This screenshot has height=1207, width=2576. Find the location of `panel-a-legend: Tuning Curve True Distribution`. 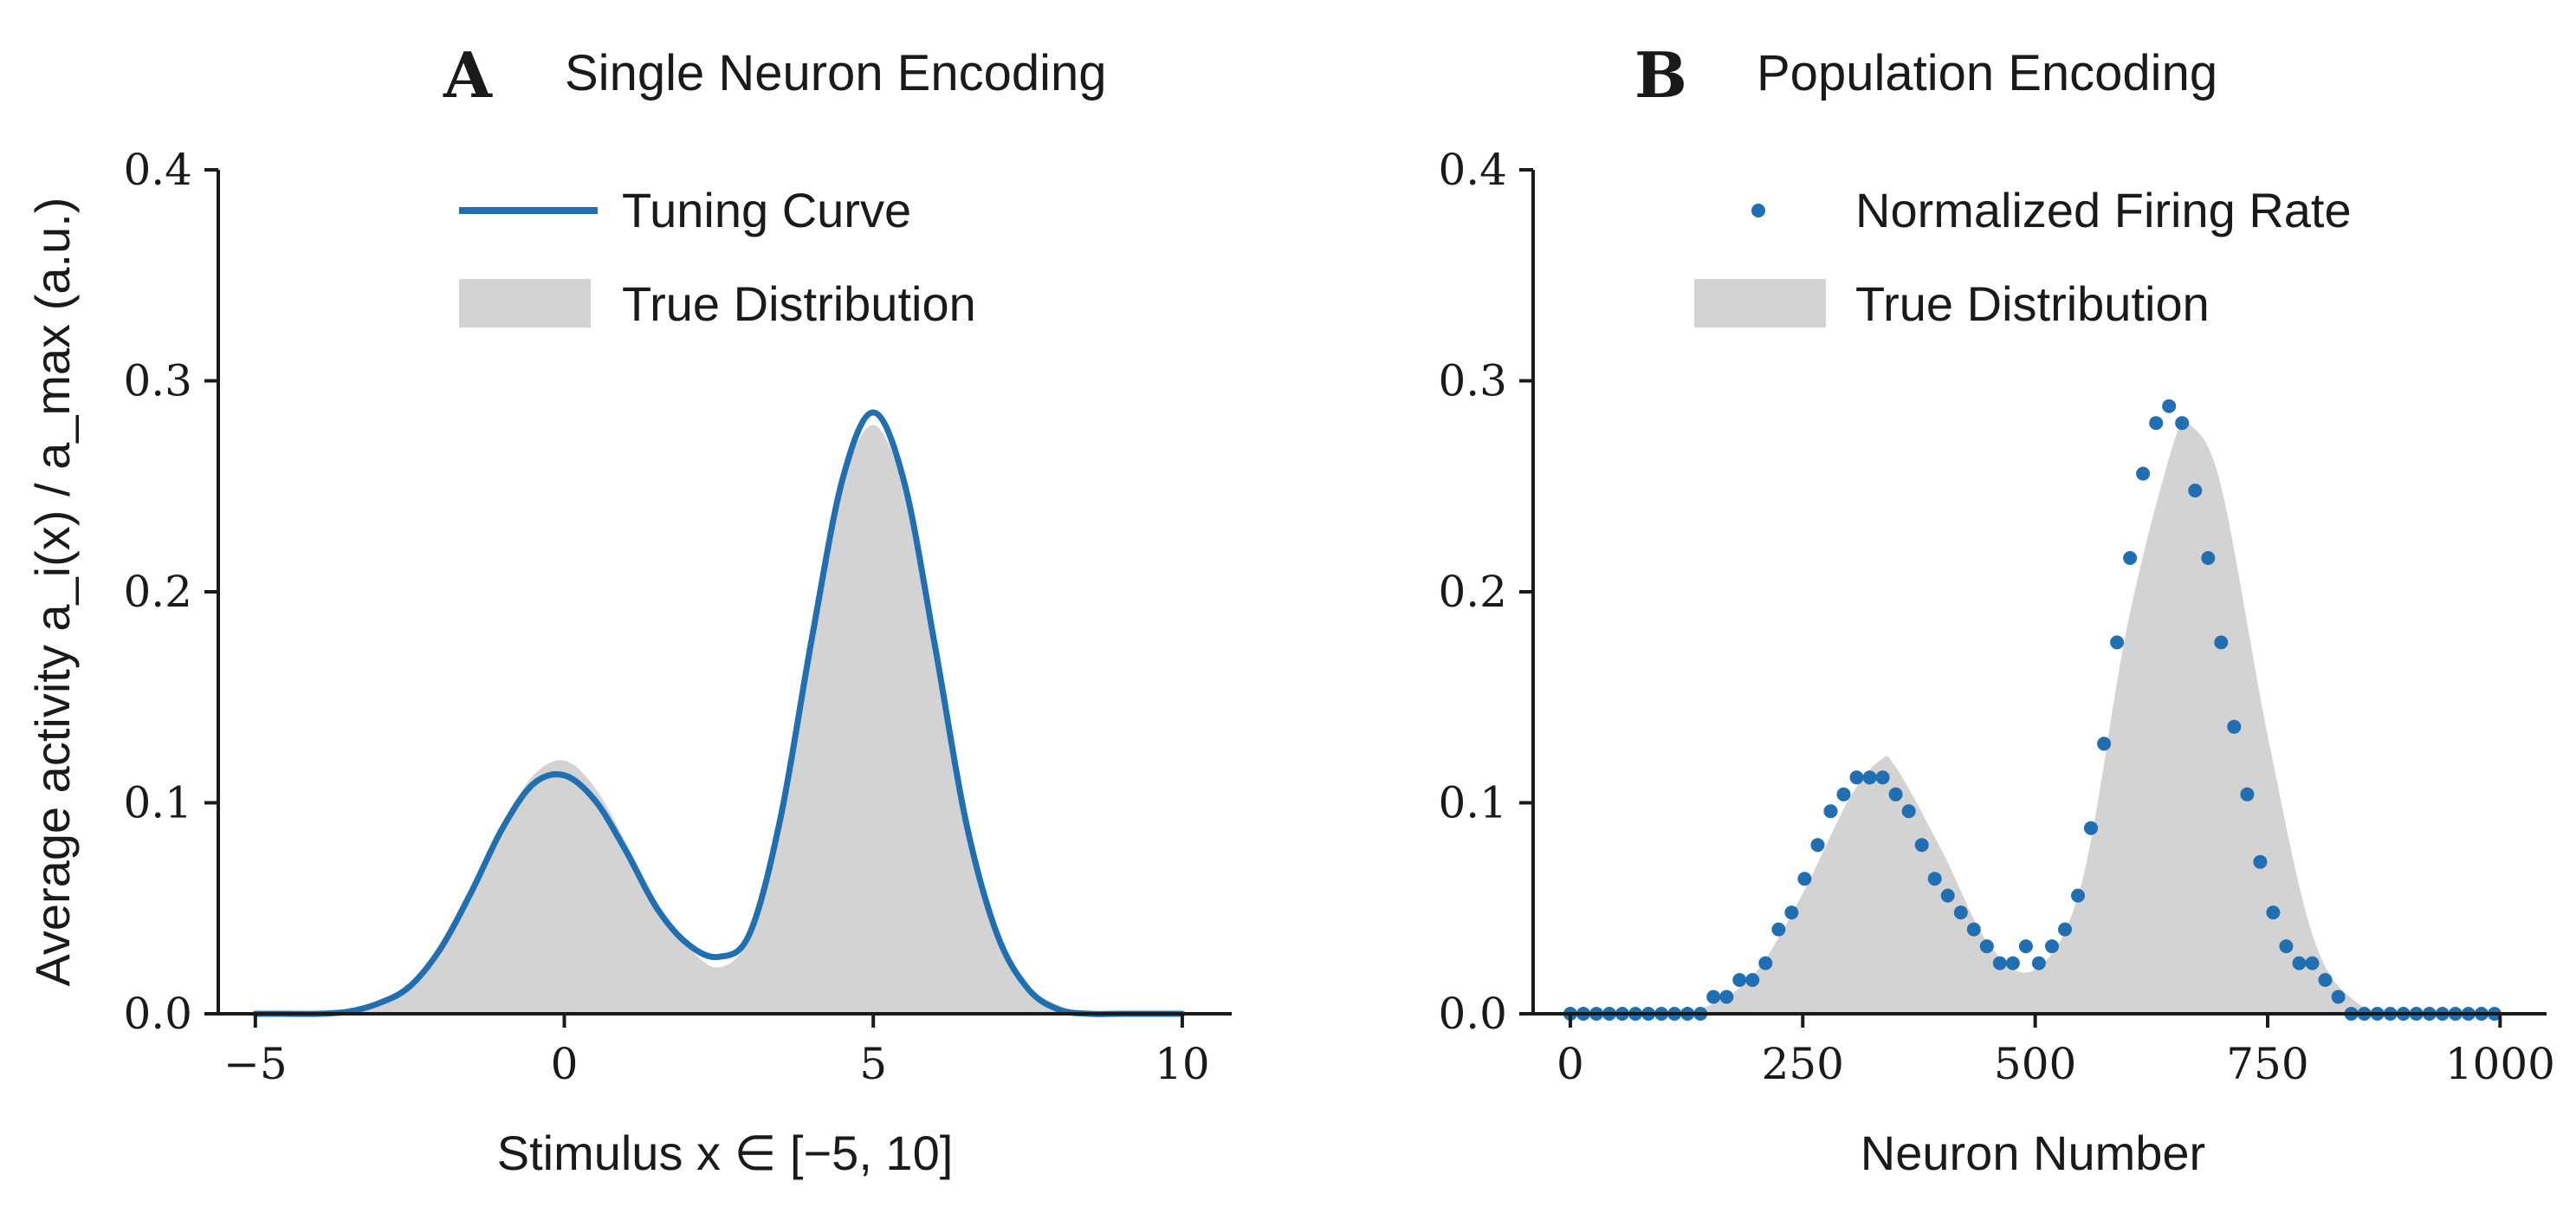

panel-a-legend: Tuning Curve True Distribution is located at coordinates (717, 257).